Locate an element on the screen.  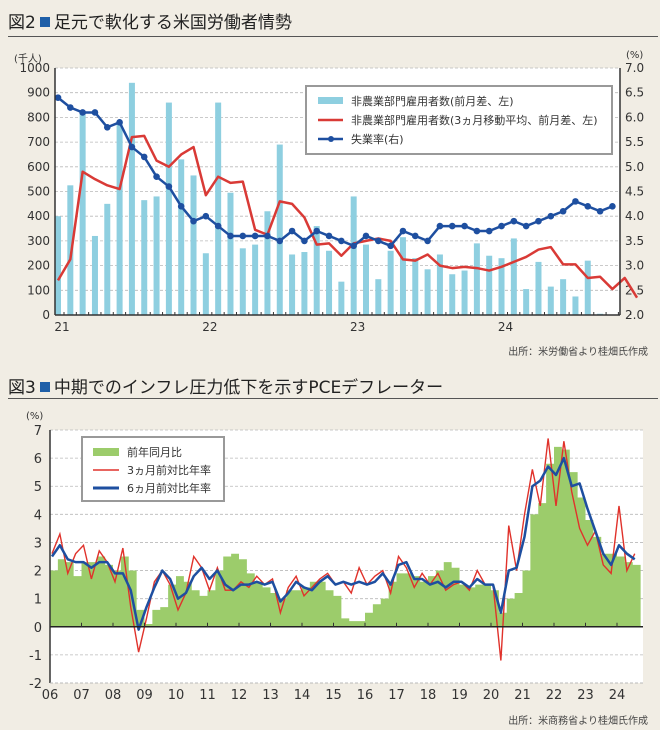
x-tick-label: 17 is located at coordinates (396, 695).